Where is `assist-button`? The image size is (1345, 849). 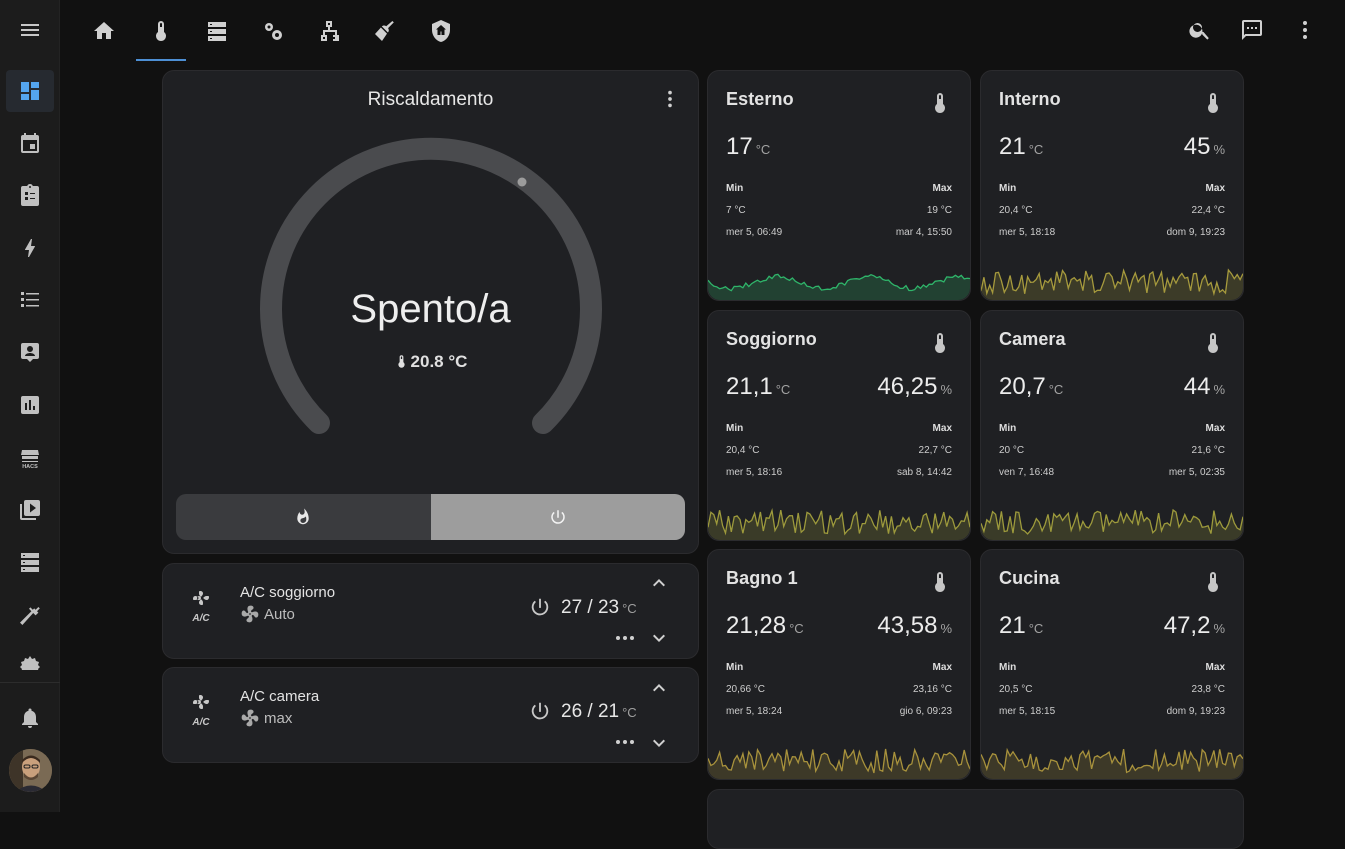
assist-button is located at coordinates (1252, 30).